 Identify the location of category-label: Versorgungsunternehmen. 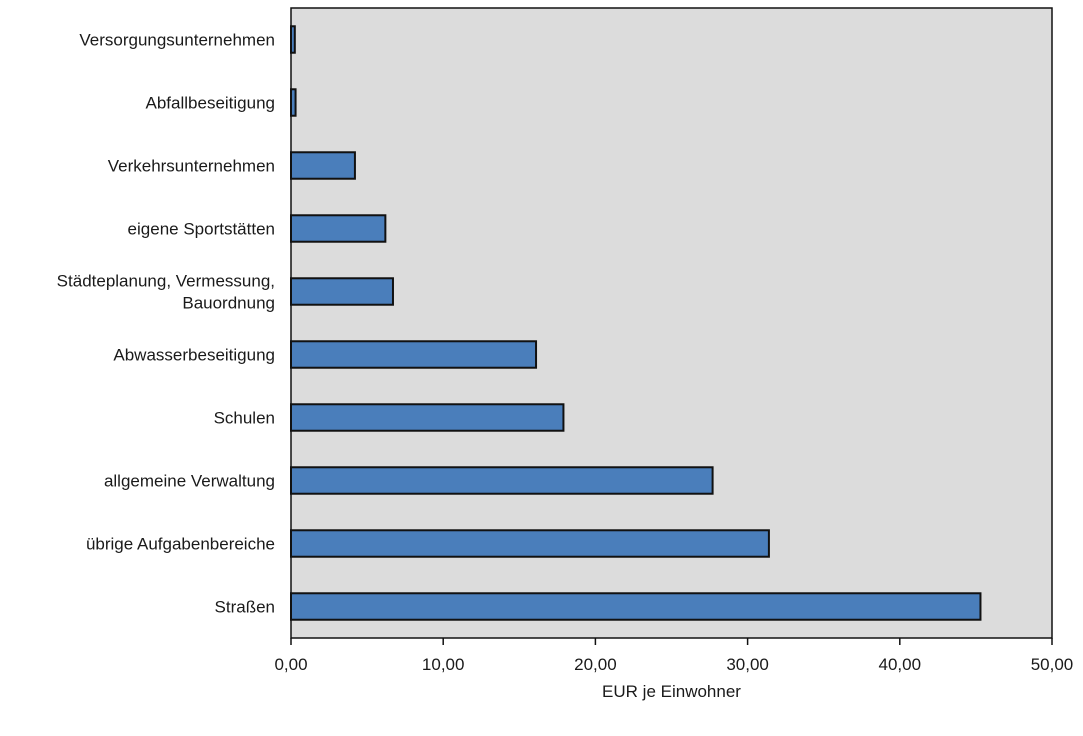
(177, 40).